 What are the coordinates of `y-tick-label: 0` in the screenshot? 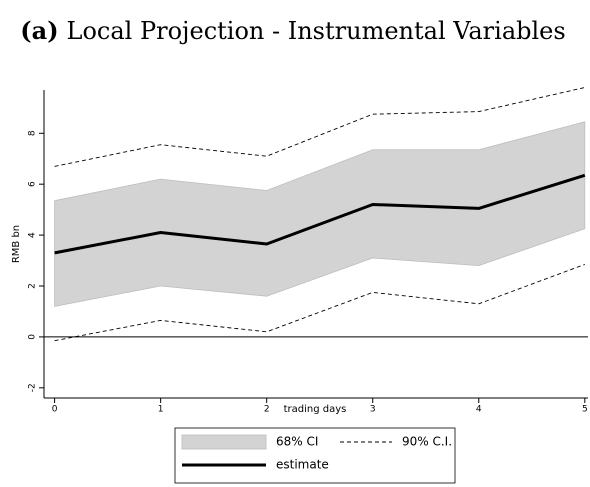 It's located at (33, 337).